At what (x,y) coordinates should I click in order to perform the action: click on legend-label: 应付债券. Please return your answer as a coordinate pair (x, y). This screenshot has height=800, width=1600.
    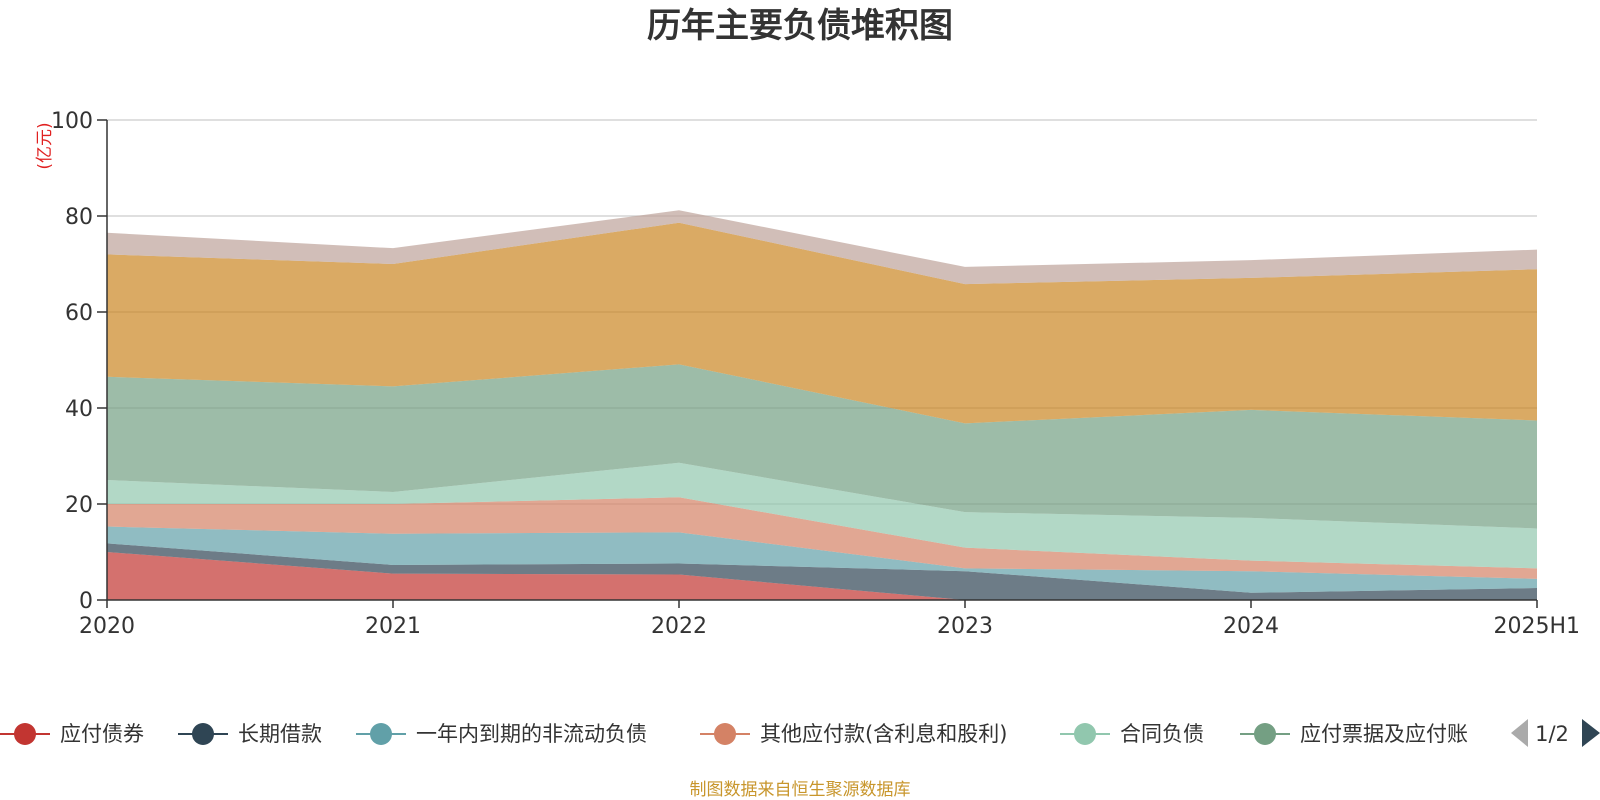
    Looking at the image, I should click on (102, 734).